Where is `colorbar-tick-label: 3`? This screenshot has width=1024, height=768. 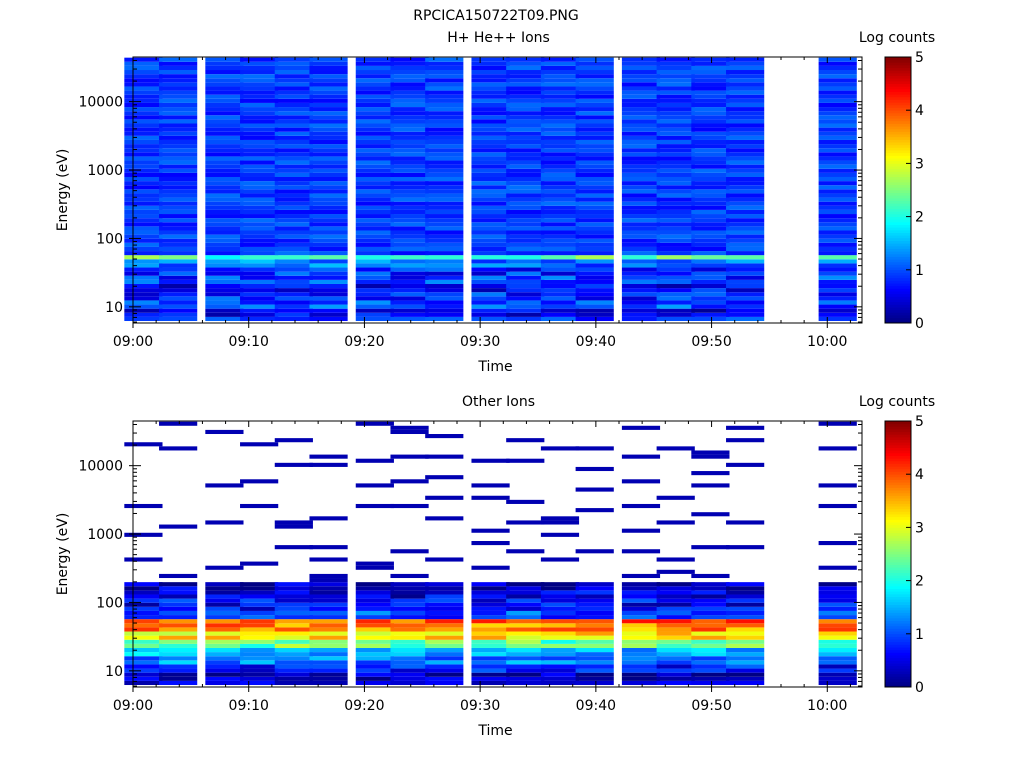 colorbar-tick-label: 3 is located at coordinates (919, 528).